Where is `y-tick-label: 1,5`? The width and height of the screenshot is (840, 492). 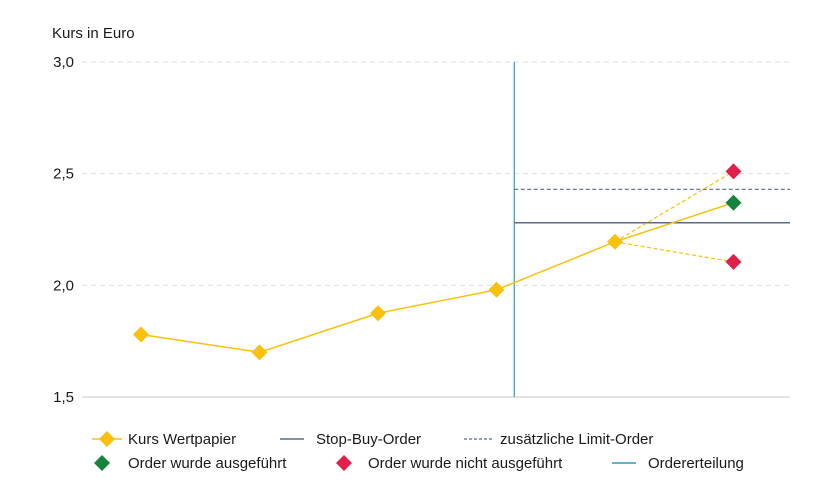
y-tick-label: 1,5 is located at coordinates (63, 397).